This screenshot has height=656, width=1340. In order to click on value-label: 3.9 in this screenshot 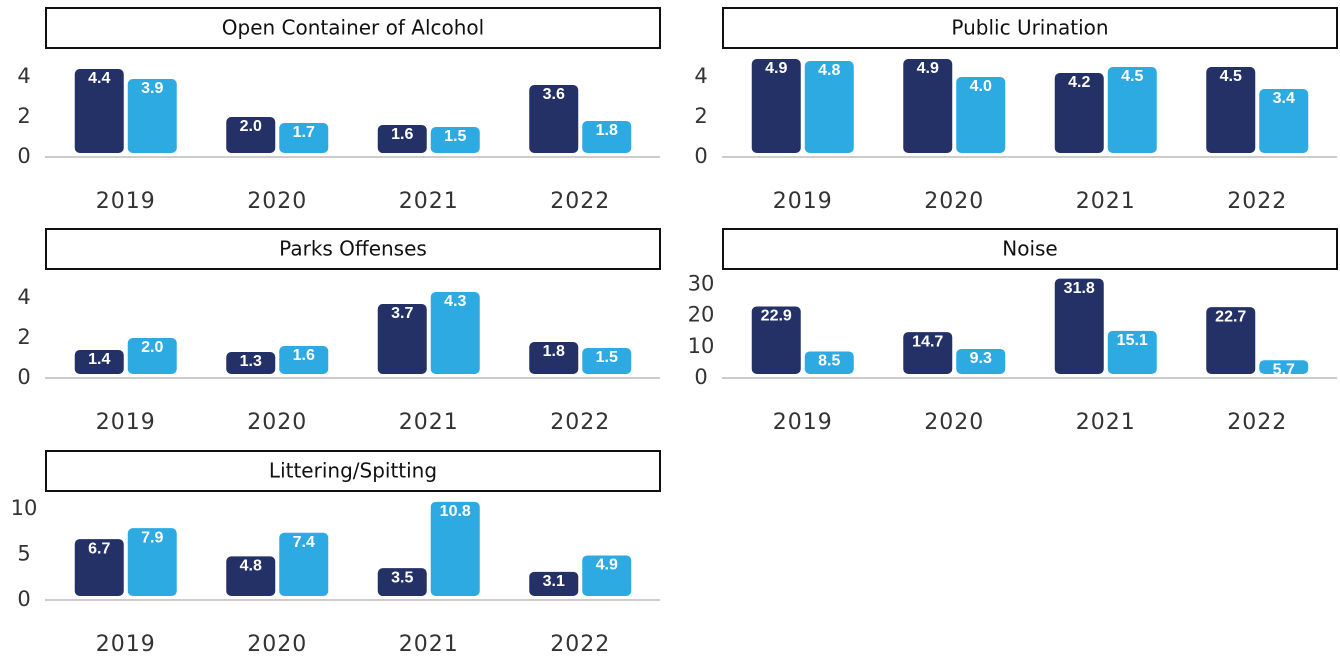, I will do `click(152, 88)`.